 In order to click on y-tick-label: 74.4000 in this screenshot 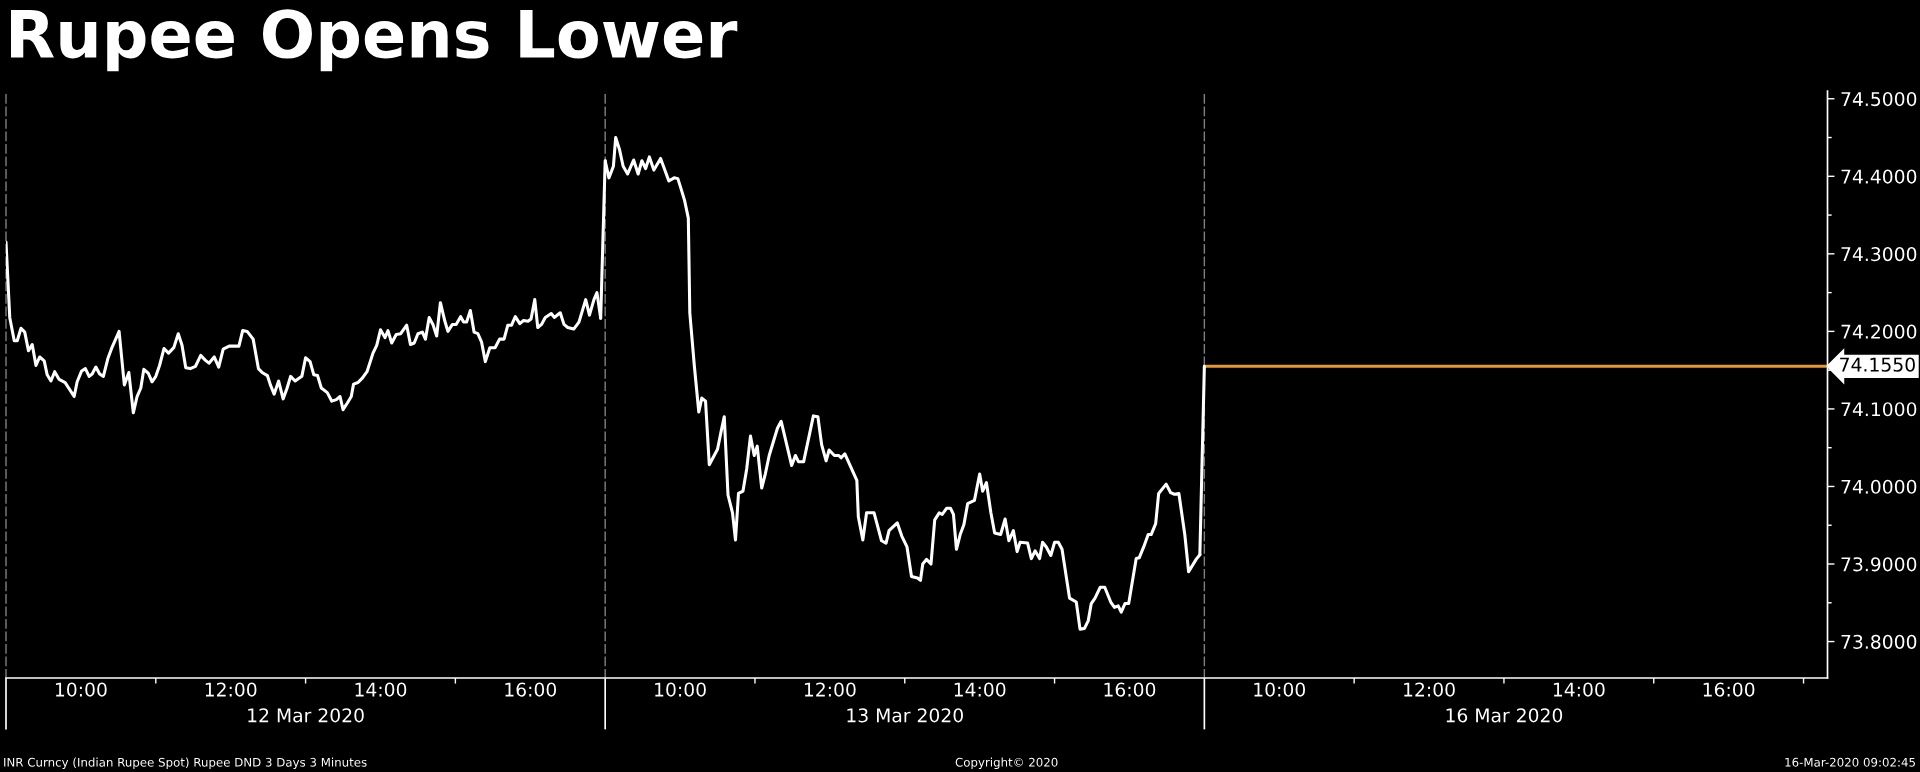, I will do `click(1879, 176)`.